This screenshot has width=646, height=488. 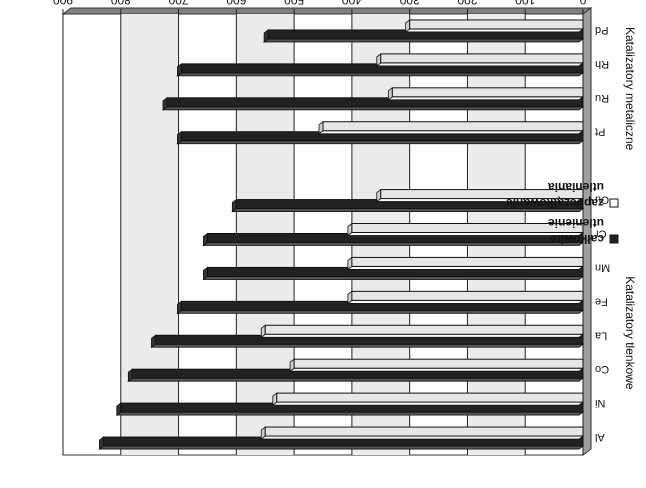 I want to click on x-tick-label: 400, so click(x=352, y=3).